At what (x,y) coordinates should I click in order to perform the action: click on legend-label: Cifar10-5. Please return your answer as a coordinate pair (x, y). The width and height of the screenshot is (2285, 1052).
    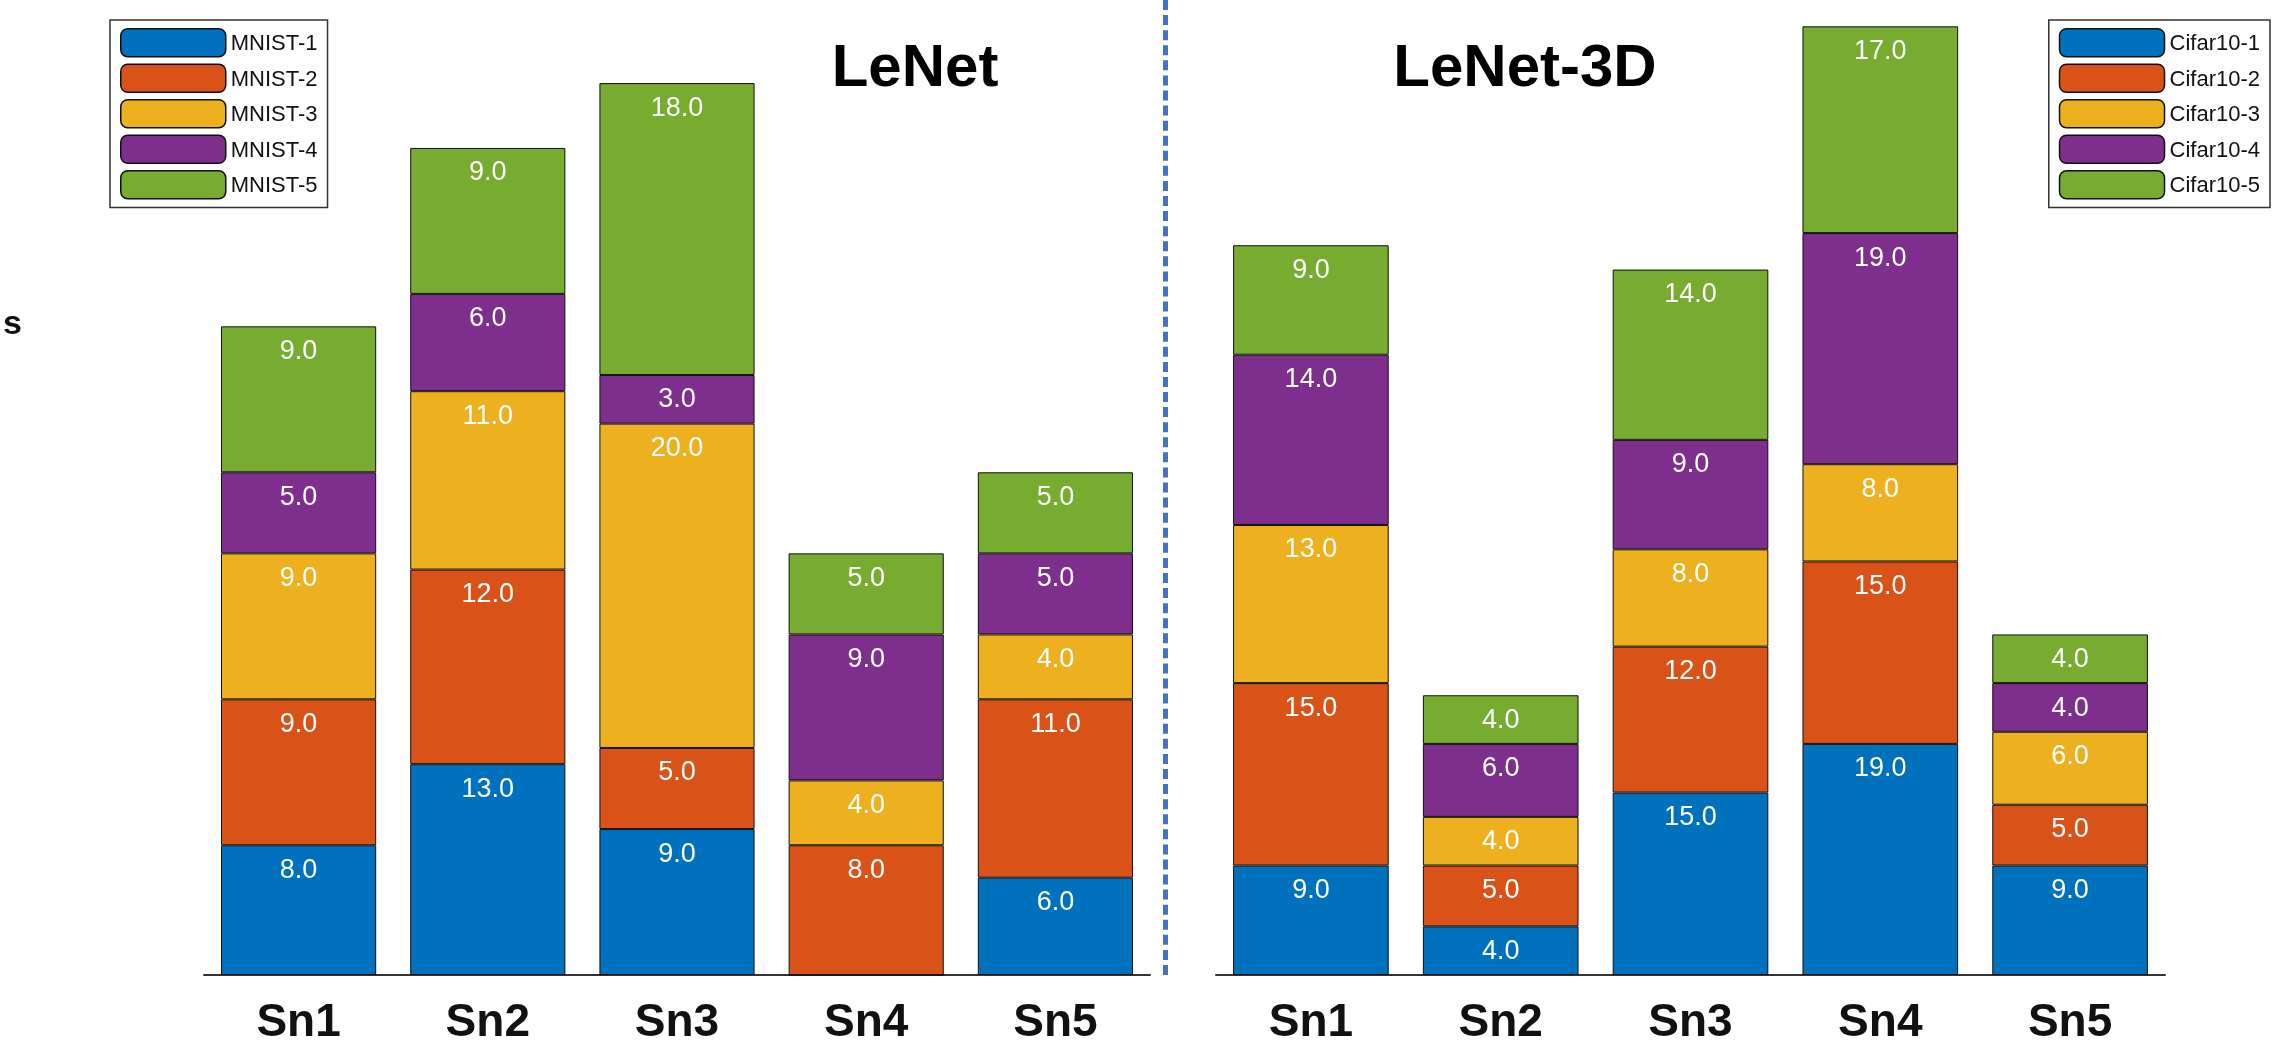
    Looking at the image, I should click on (2214, 185).